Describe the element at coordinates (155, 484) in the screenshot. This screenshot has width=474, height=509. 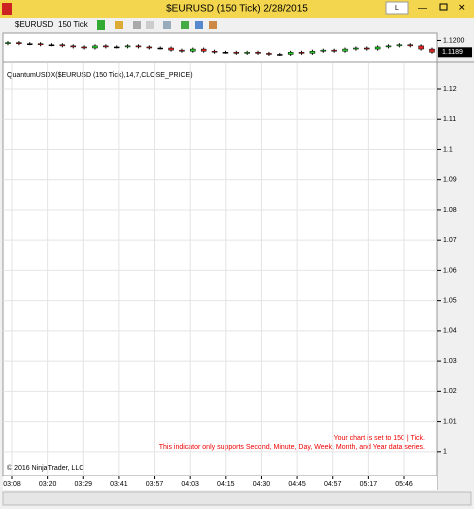
I see `time-label: 03:57` at that location.